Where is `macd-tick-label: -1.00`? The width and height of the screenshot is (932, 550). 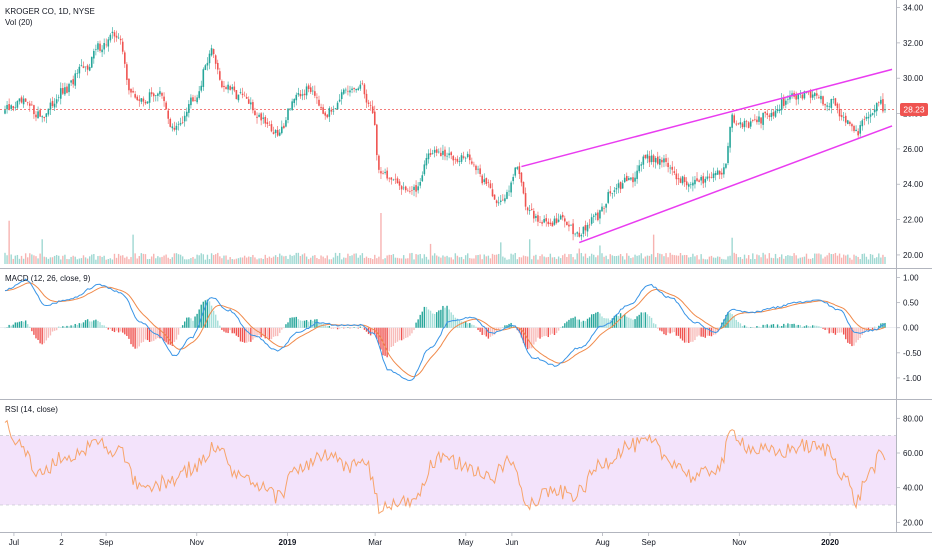 macd-tick-label: -1.00 is located at coordinates (912, 378).